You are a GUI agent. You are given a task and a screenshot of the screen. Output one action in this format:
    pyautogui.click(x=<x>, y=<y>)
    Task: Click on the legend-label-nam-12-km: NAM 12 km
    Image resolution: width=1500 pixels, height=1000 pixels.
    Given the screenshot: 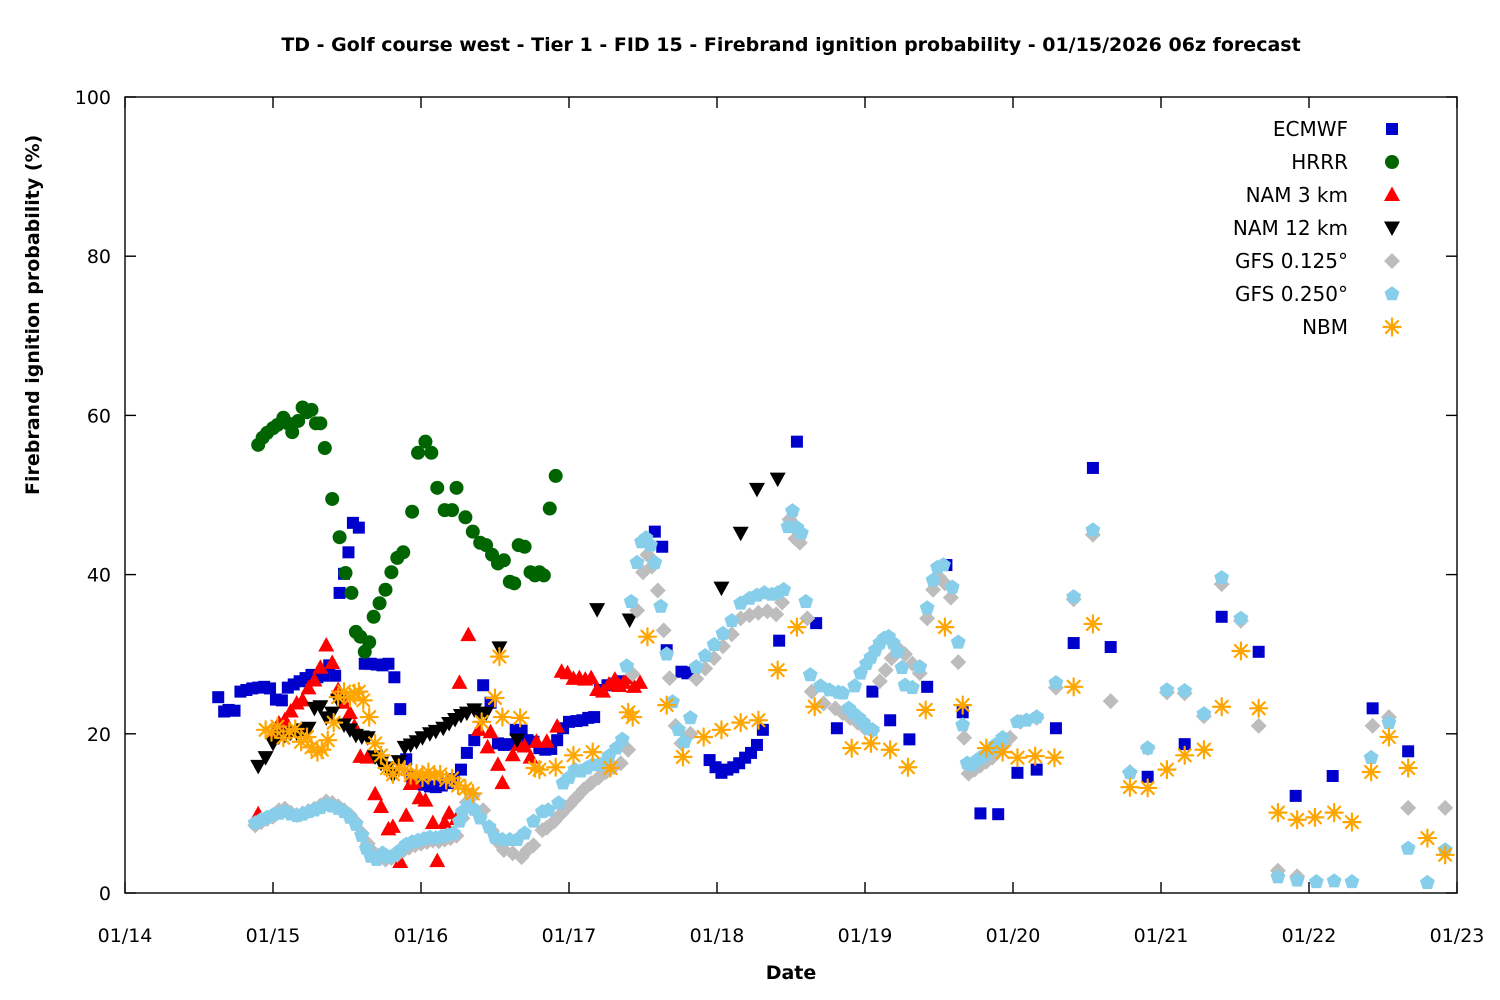 What is the action you would take?
    pyautogui.click(x=1290, y=228)
    